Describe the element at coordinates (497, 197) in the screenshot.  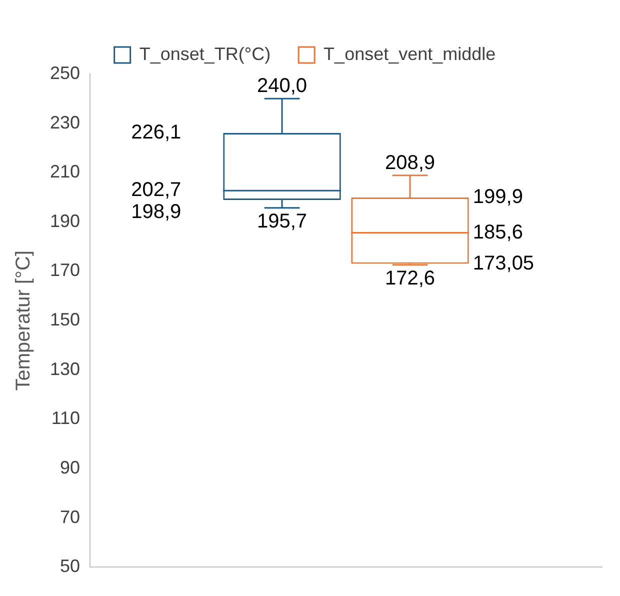
I see `annotation: 199,9` at that location.